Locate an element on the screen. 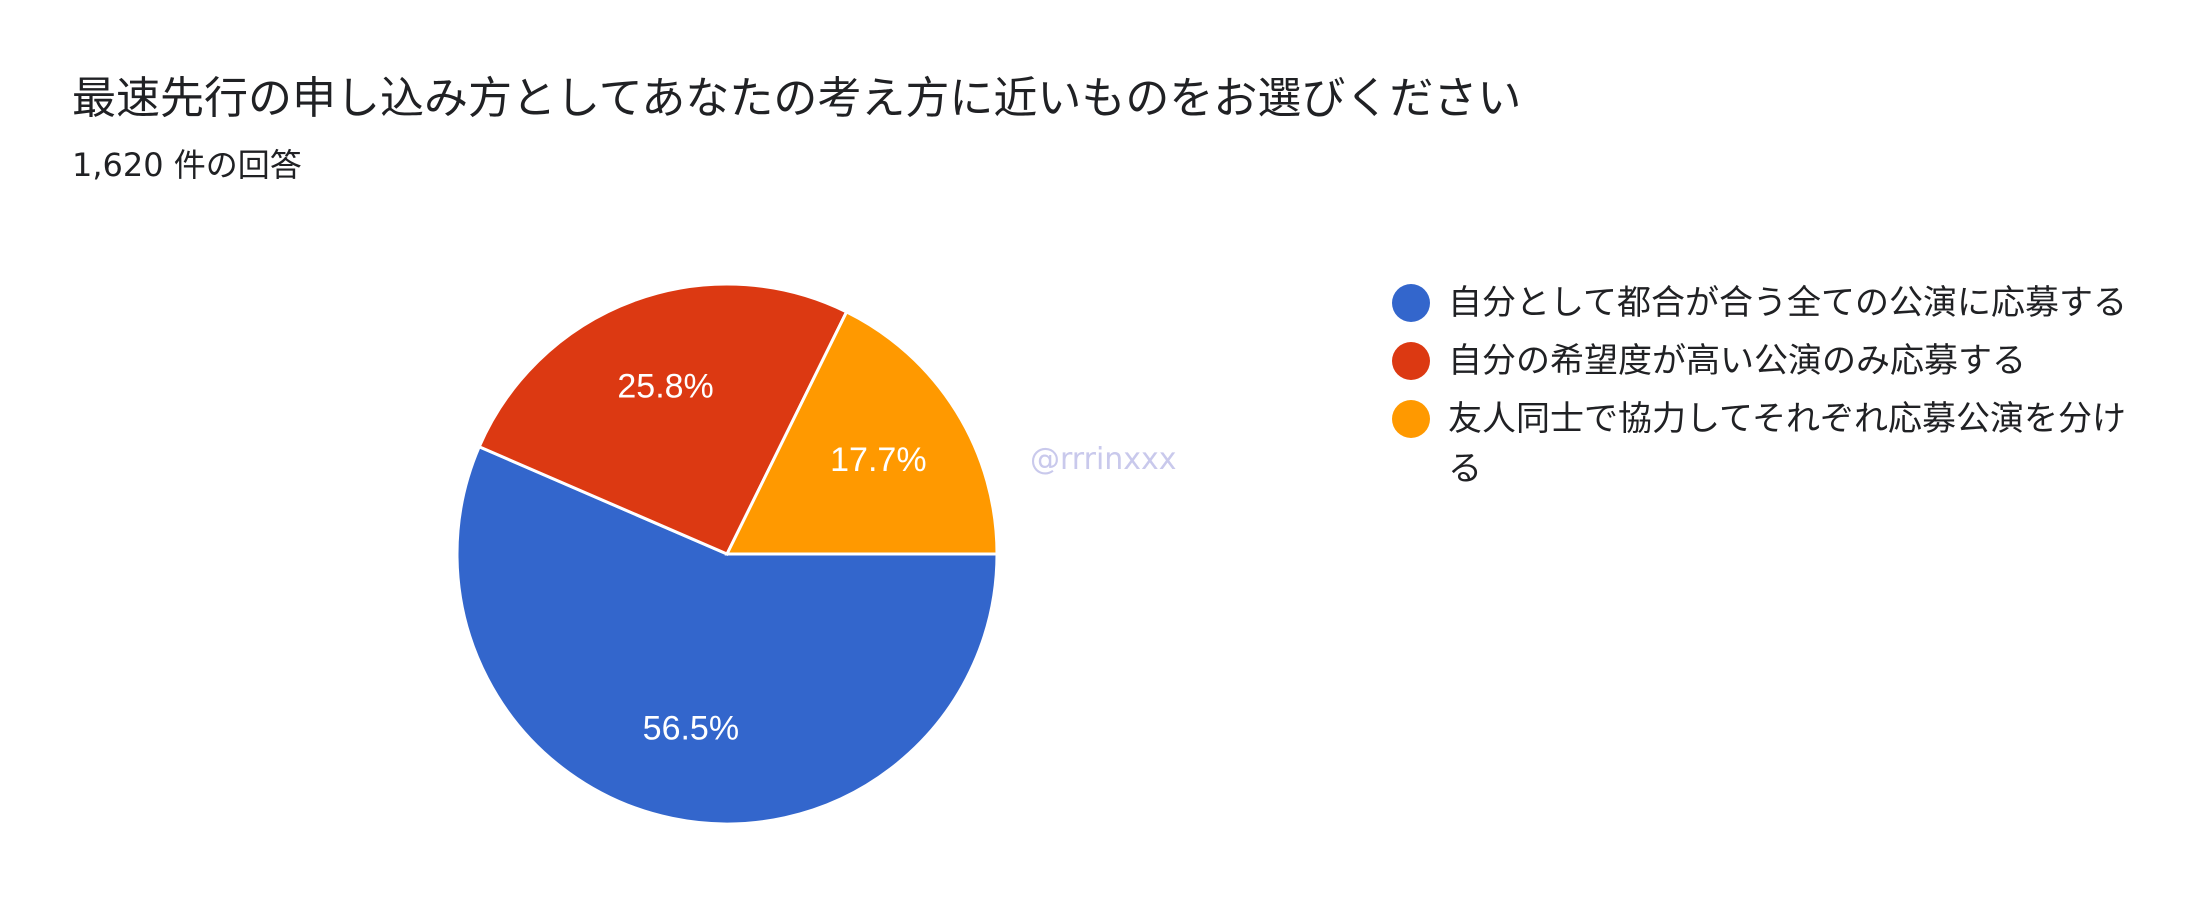 This screenshot has width=2196, height=924. legend-item: 自分として都合が合う全ての公演に応募する is located at coordinates (1772, 303).